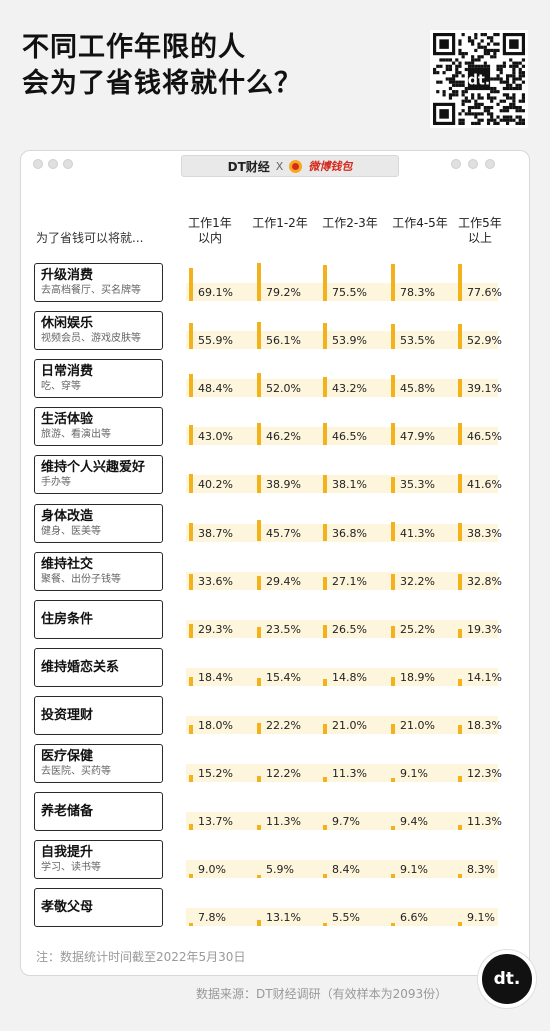 The image size is (550, 1031). I want to click on data-label: 29.4%, so click(283, 581).